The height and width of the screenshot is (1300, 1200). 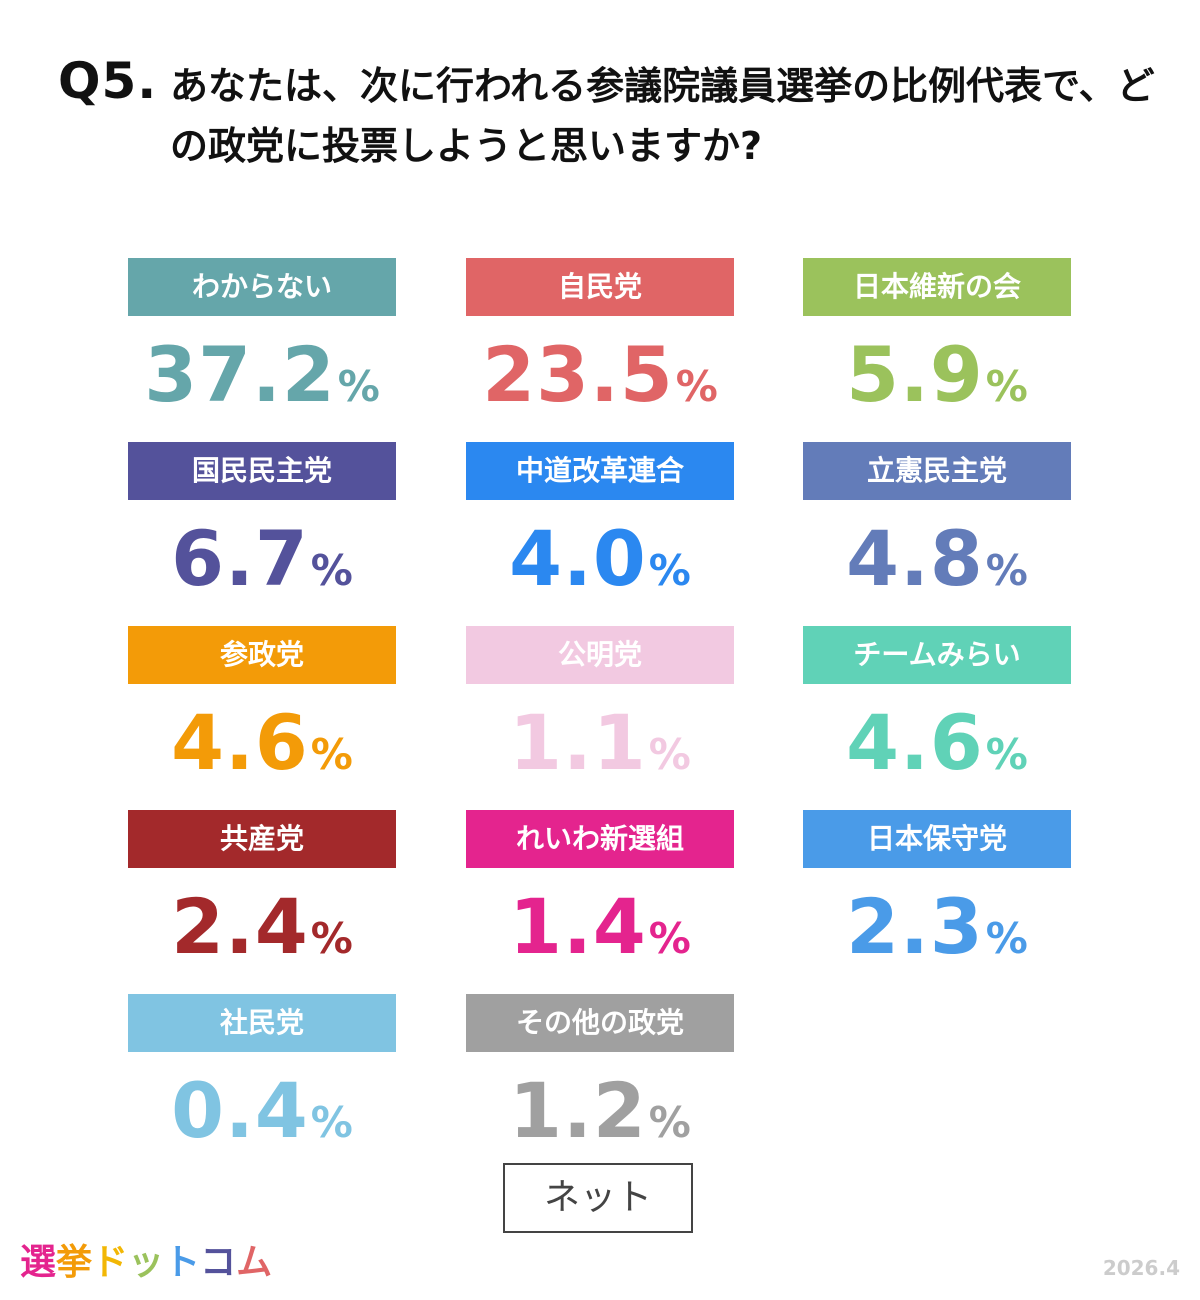 I want to click on party-label: れいわ新選組, so click(x=600, y=839).